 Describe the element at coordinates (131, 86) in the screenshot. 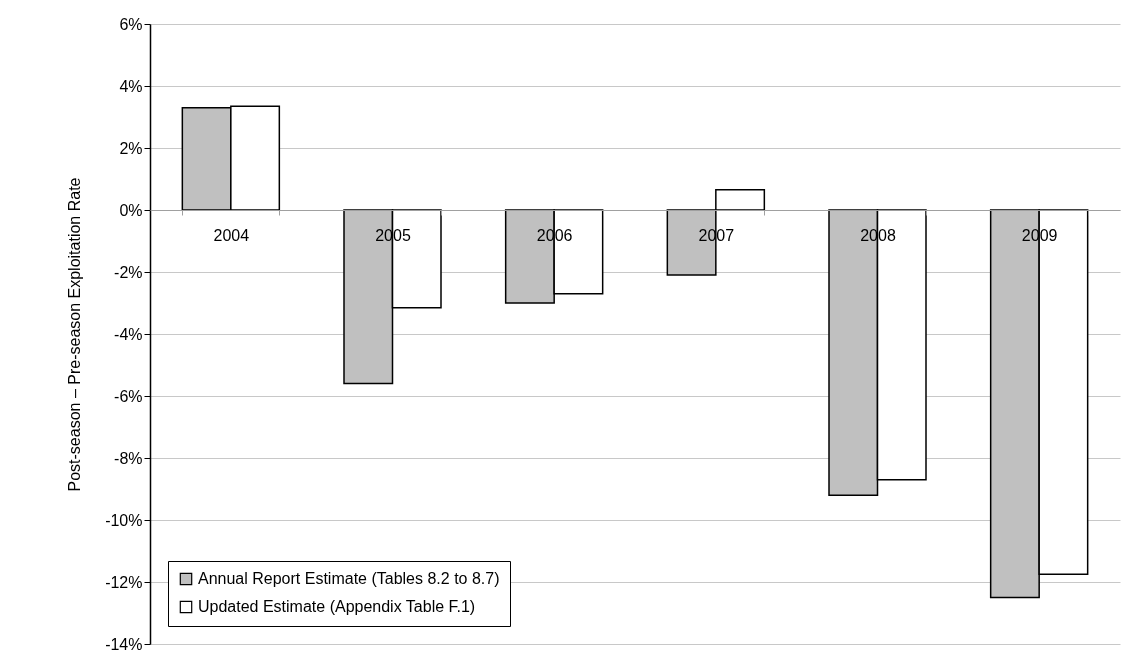

I see `y-tick-label: 4%` at that location.